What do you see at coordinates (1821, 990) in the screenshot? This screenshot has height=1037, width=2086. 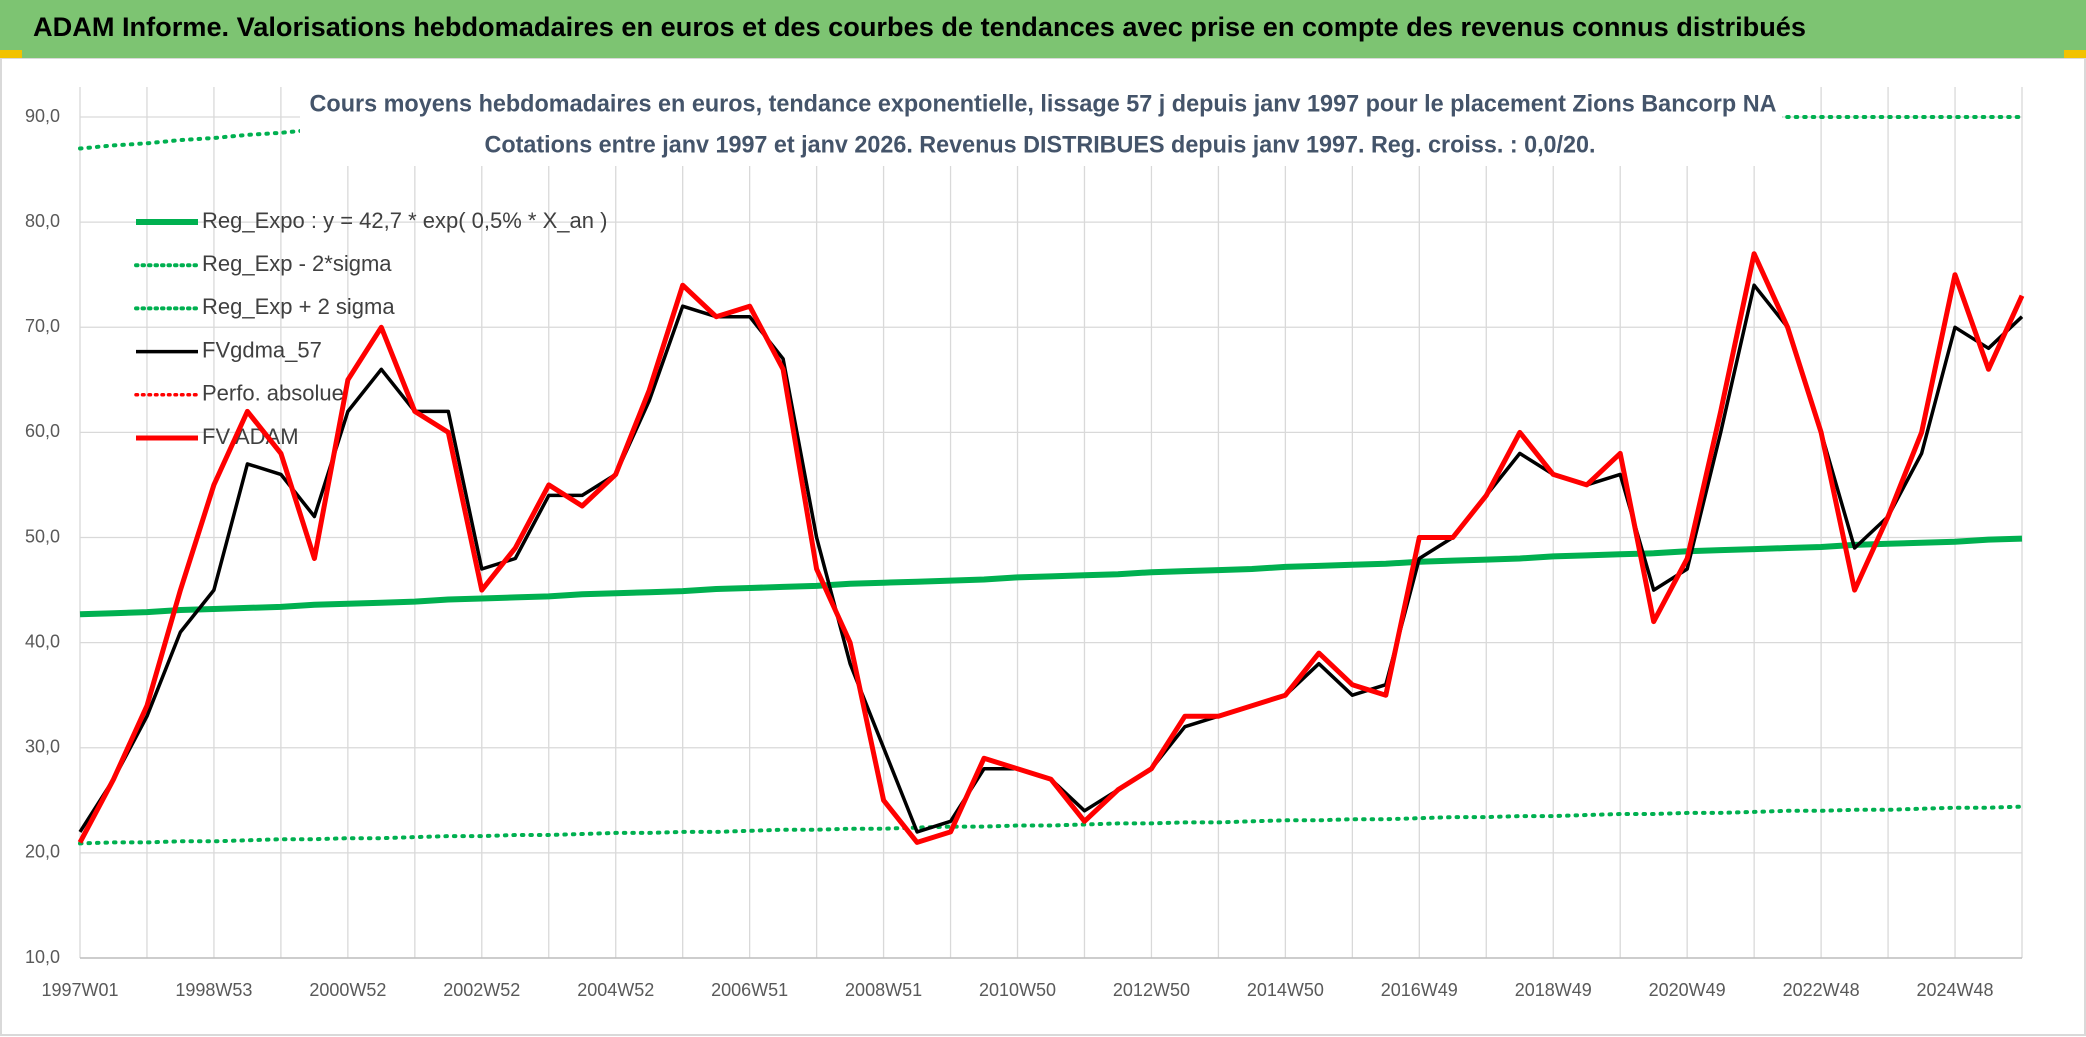 I see `x-tick-label: 2022W48` at bounding box center [1821, 990].